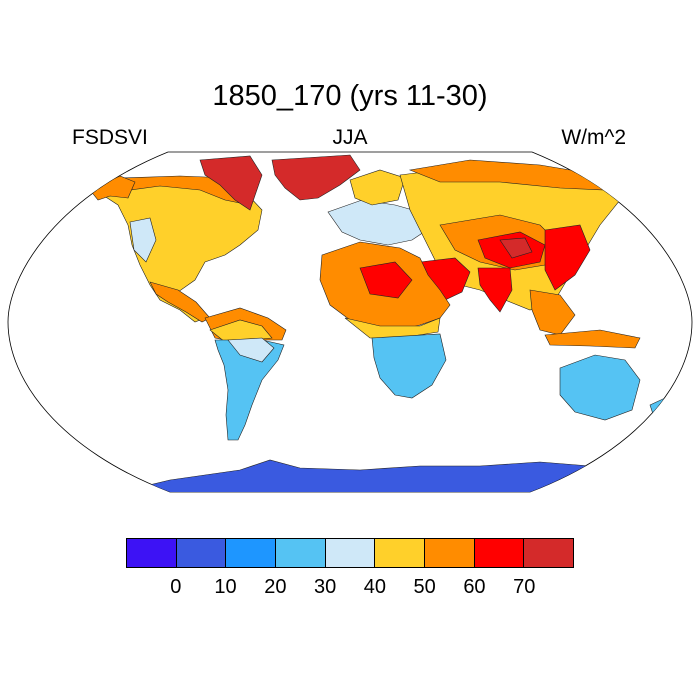 Image resolution: width=700 pixels, height=700 pixels. I want to click on land-australia, so click(600, 387).